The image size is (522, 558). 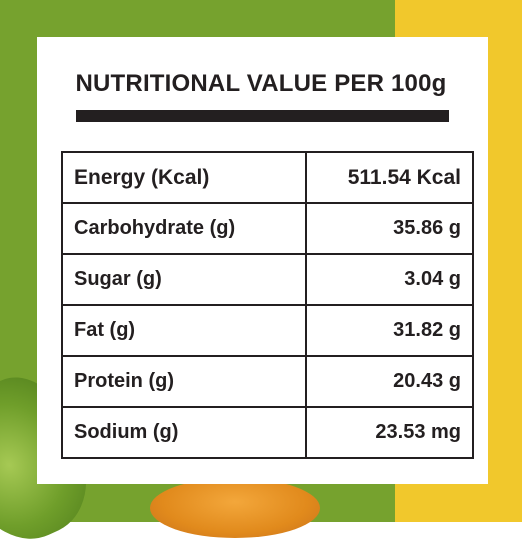 What do you see at coordinates (262, 116) in the screenshot?
I see `title-underline-bar` at bounding box center [262, 116].